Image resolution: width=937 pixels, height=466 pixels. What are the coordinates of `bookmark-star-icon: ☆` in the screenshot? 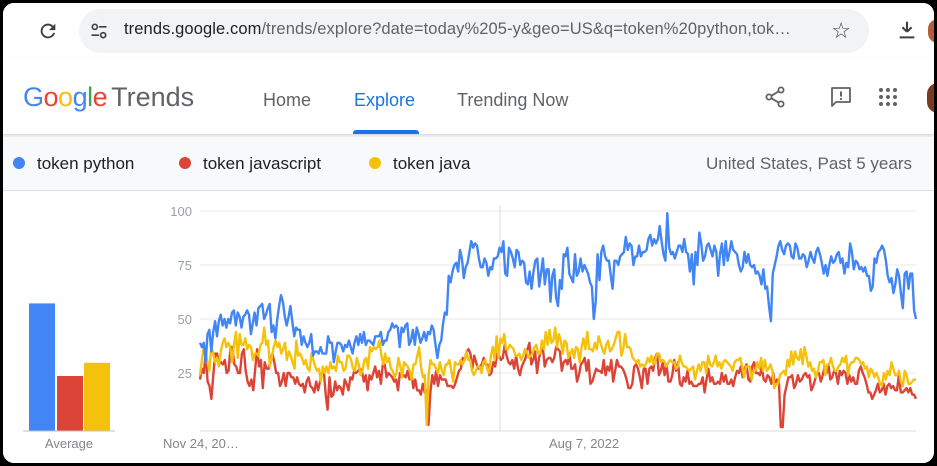 It's located at (841, 30).